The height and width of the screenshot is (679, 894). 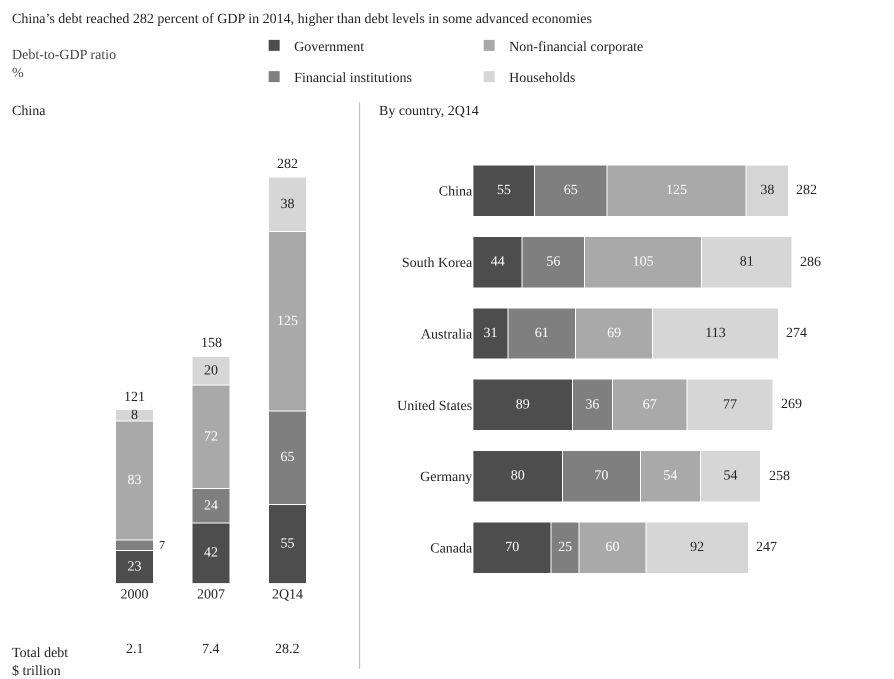 What do you see at coordinates (523, 404) in the screenshot?
I see `data-label: 89` at bounding box center [523, 404].